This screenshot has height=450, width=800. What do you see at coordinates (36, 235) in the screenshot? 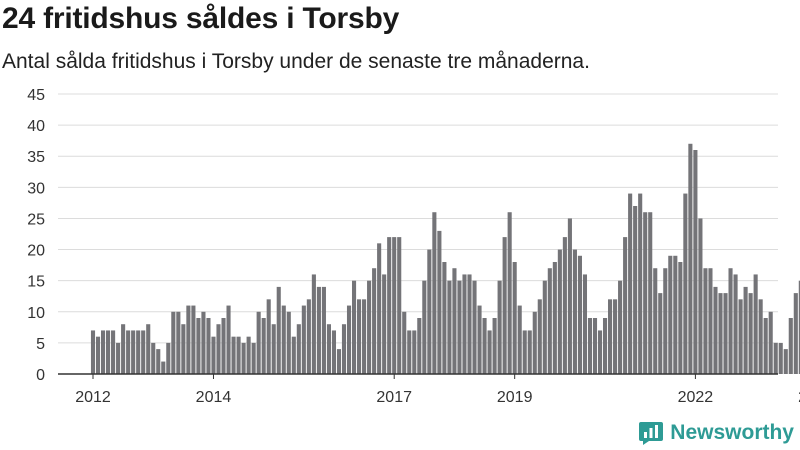
I see `y-axis-ticks: 0 5 10 15 20 25 30 35 40 45` at bounding box center [36, 235].